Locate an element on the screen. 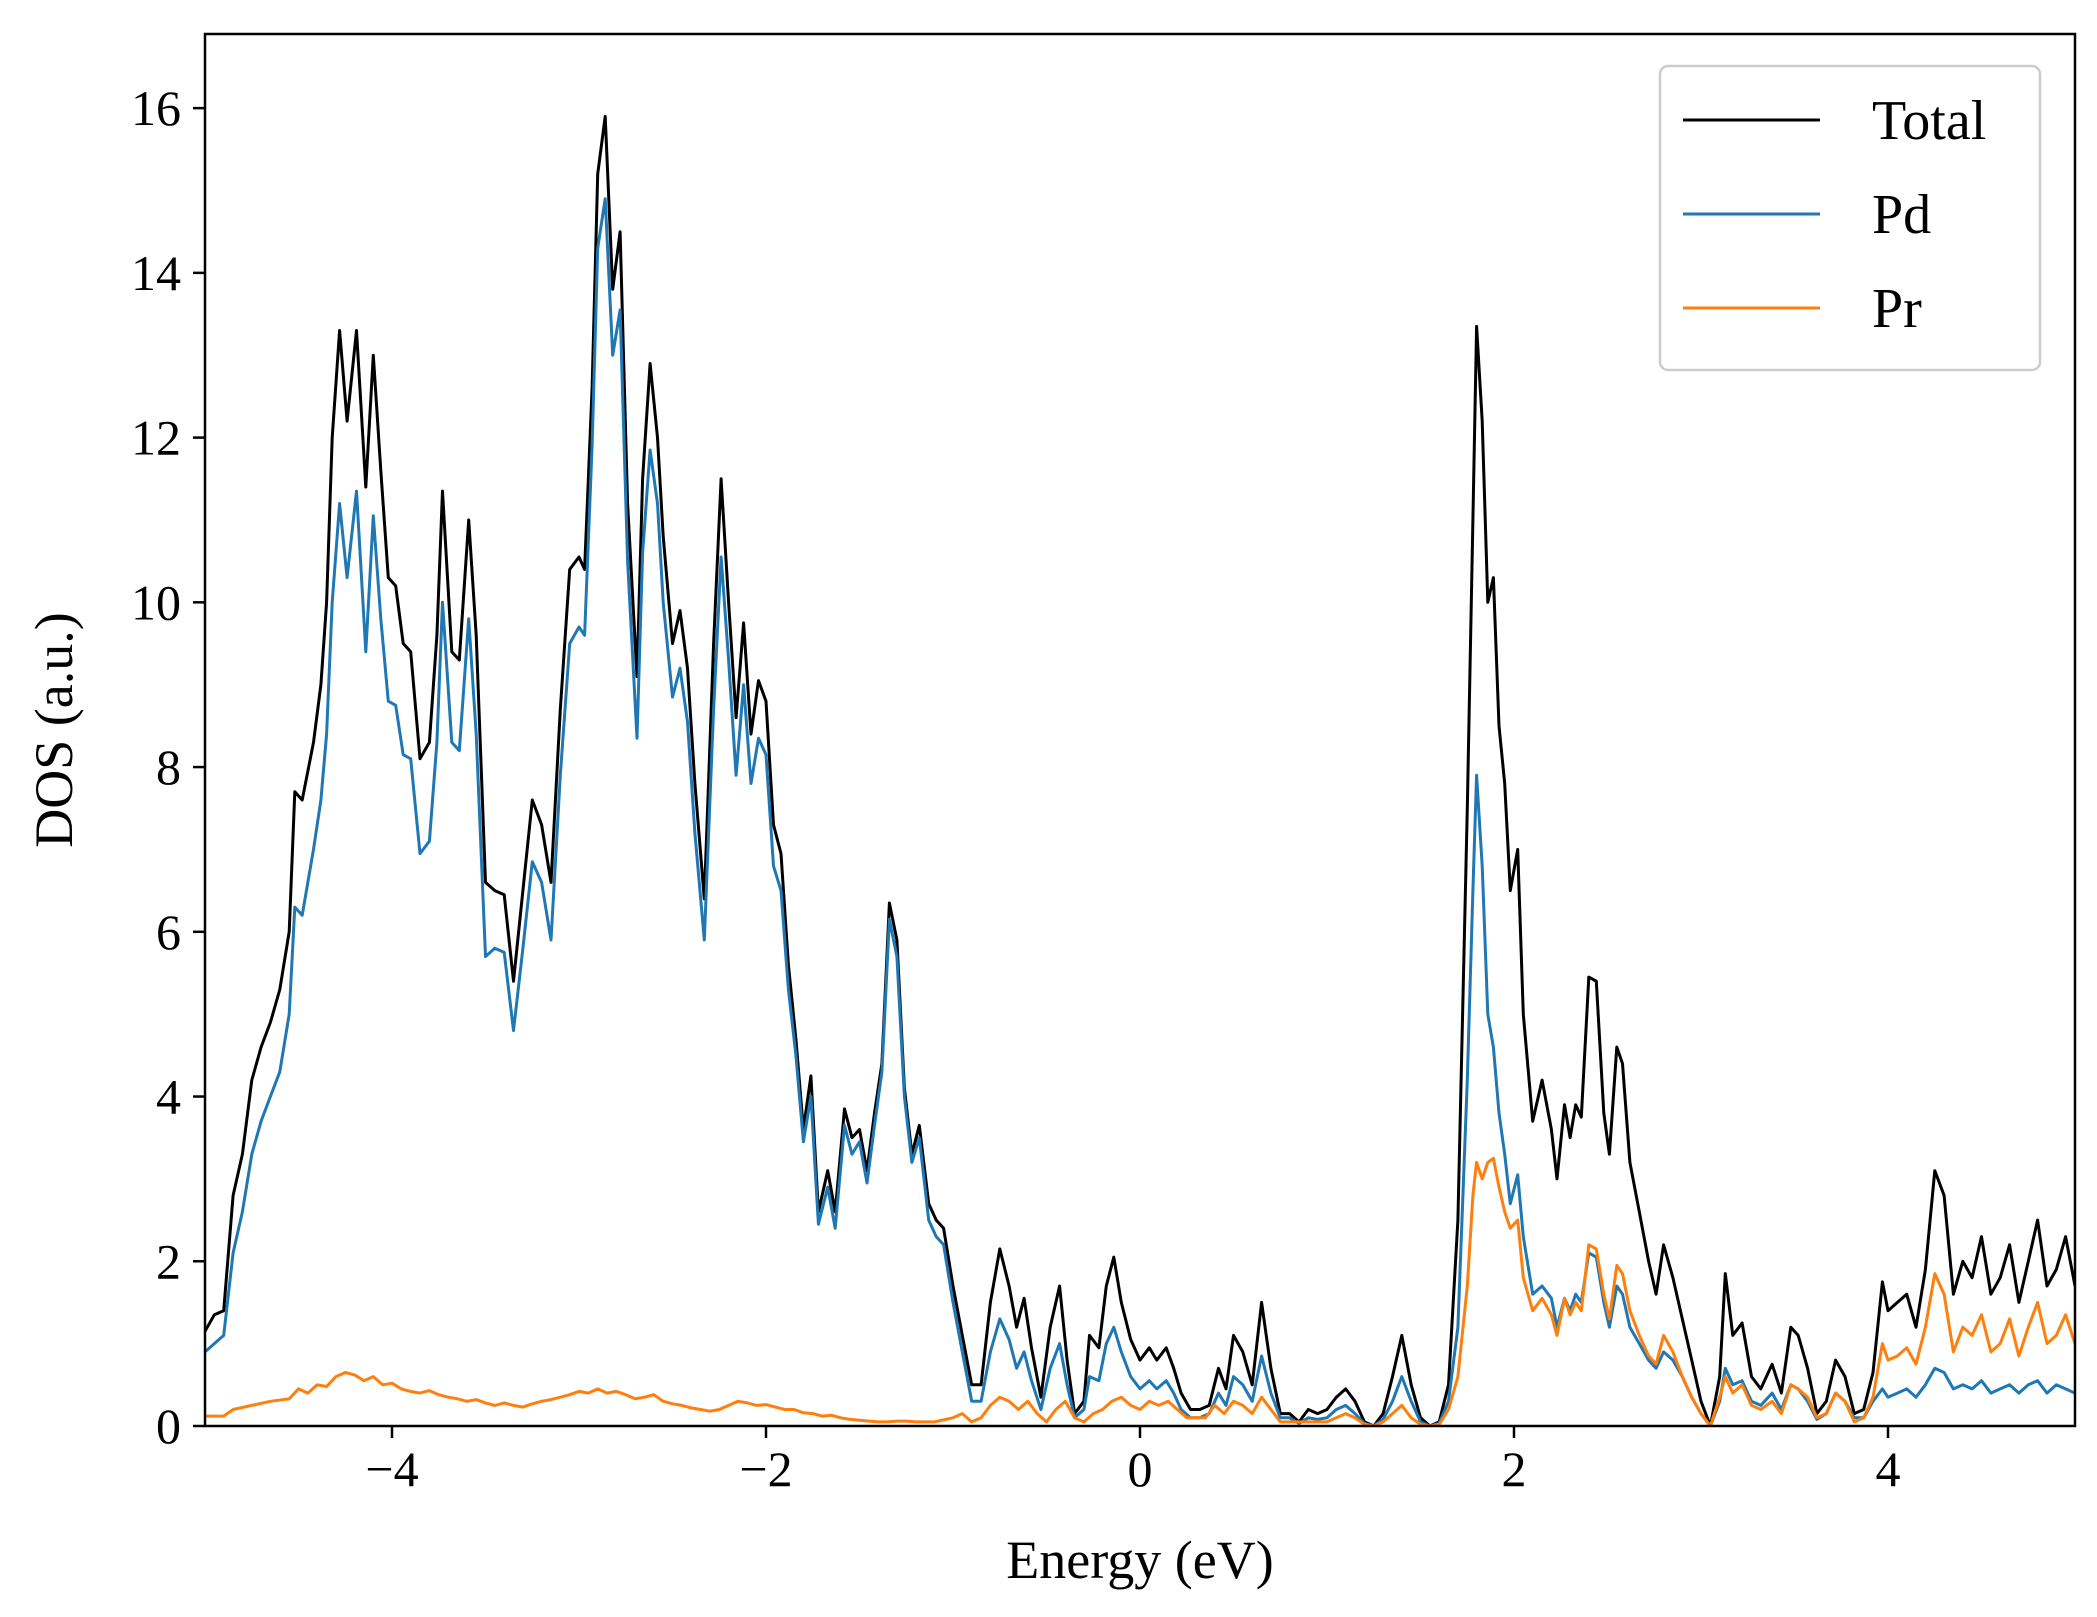  legend: Total Pd Pr is located at coordinates (1850, 218).